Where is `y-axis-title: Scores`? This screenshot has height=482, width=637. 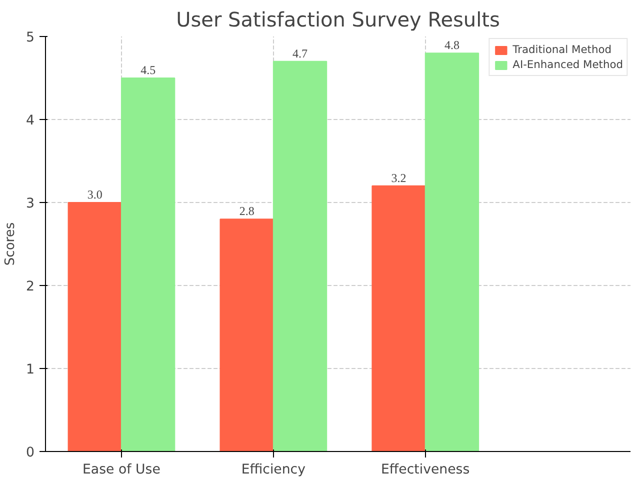 y-axis-title: Scores is located at coordinates (10, 244).